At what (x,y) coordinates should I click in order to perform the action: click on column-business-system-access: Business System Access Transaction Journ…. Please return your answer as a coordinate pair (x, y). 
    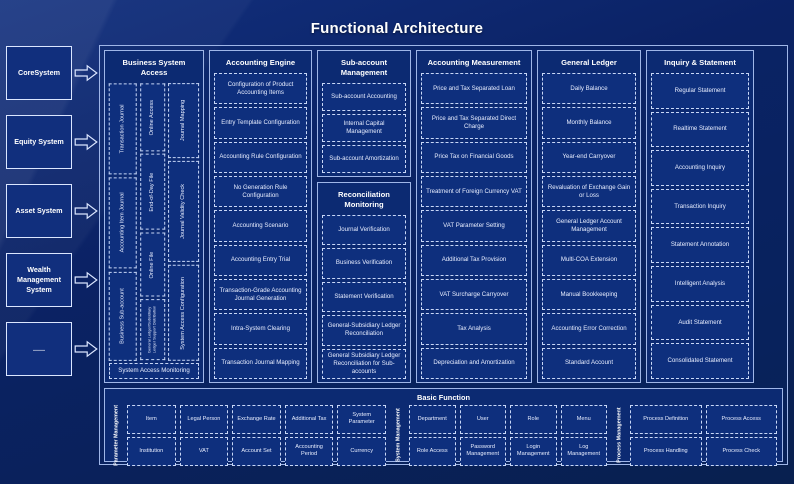
    Looking at the image, I should click on (154, 216).